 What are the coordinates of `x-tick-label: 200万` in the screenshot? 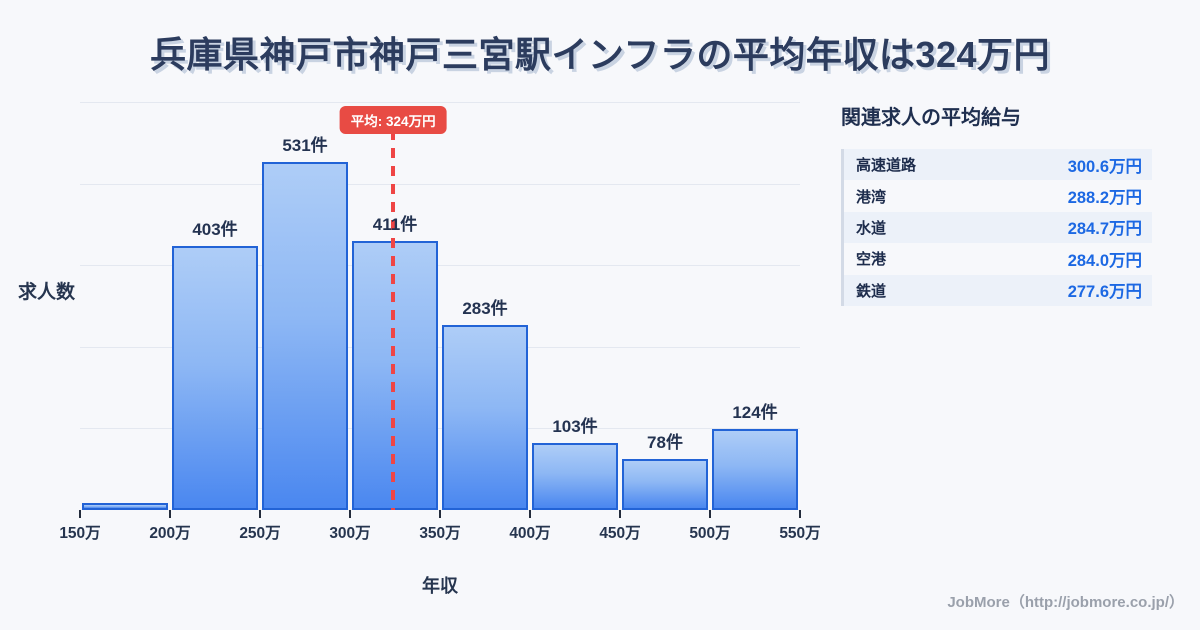 It's located at (170, 533).